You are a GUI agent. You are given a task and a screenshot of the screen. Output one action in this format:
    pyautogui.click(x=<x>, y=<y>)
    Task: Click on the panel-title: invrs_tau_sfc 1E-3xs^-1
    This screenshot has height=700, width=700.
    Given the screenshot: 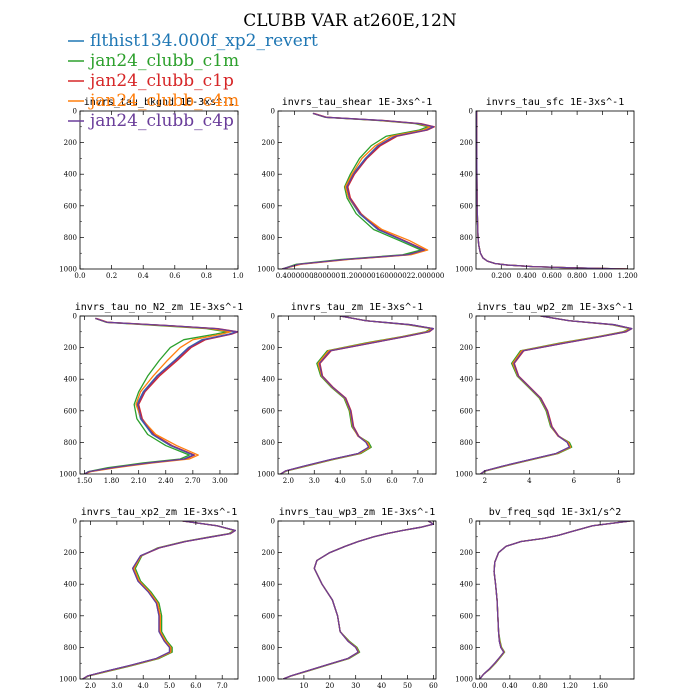 What is the action you would take?
    pyautogui.click(x=555, y=102)
    